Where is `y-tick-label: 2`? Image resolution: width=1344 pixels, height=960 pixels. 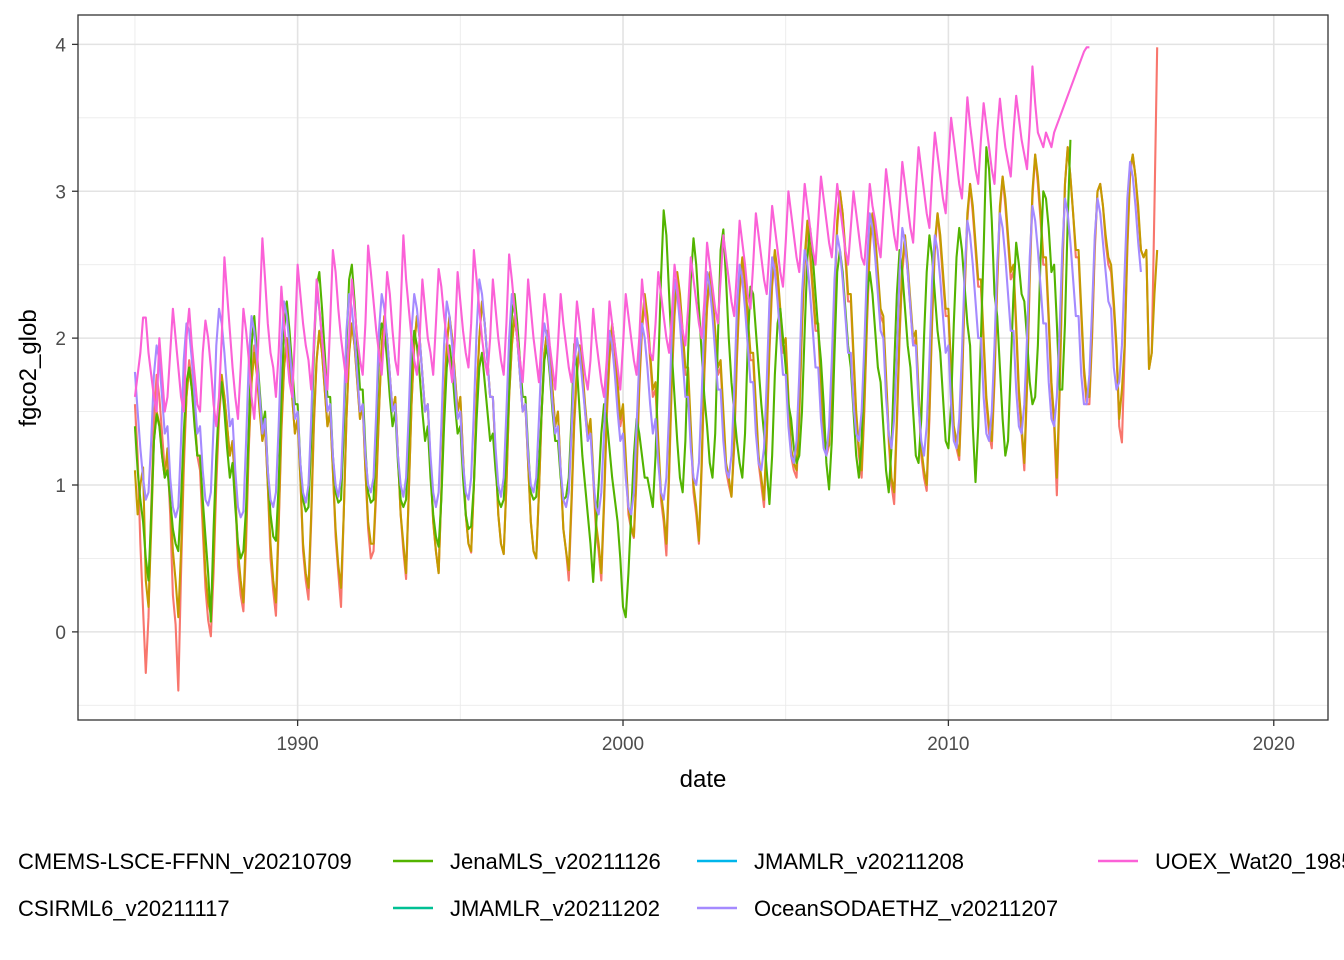
y-tick-label: 2 is located at coordinates (60, 339).